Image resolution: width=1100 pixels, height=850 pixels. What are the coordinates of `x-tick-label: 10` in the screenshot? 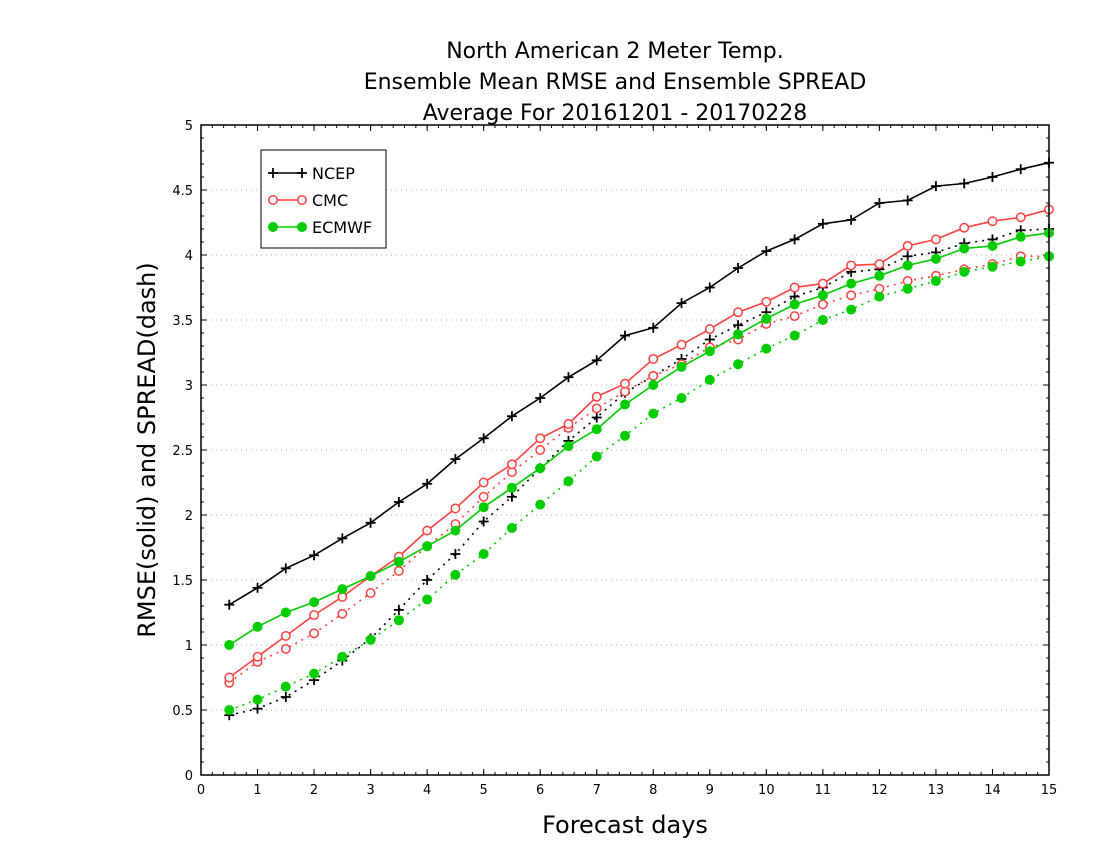 It's located at (766, 790).